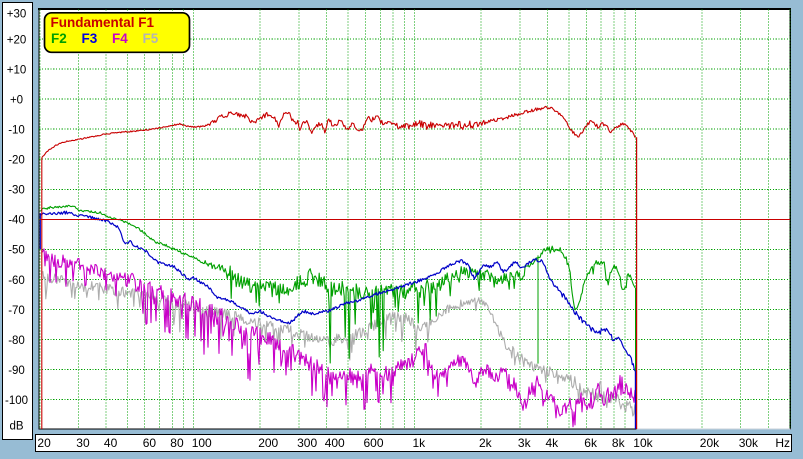 The width and height of the screenshot is (803, 459). What do you see at coordinates (782, 443) in the screenshot?
I see `svg-text: Hz` at bounding box center [782, 443].